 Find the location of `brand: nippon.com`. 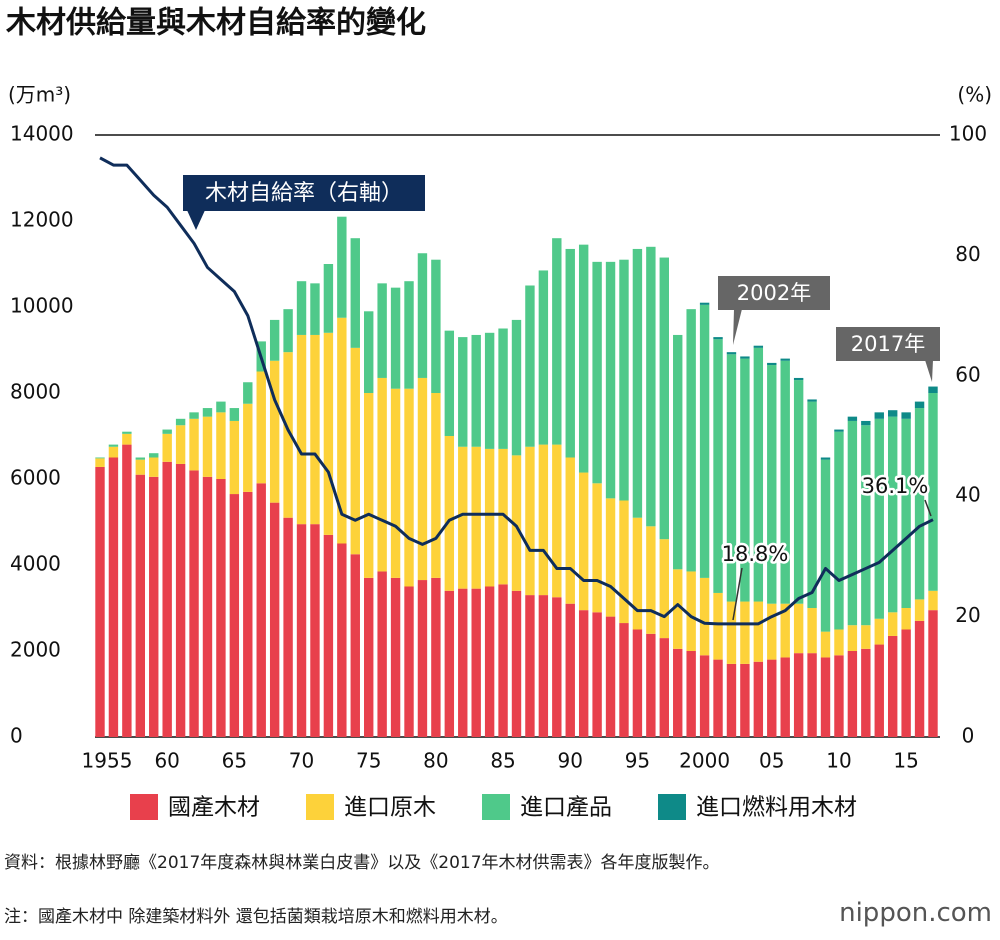

brand: nippon.com is located at coordinates (915, 913).